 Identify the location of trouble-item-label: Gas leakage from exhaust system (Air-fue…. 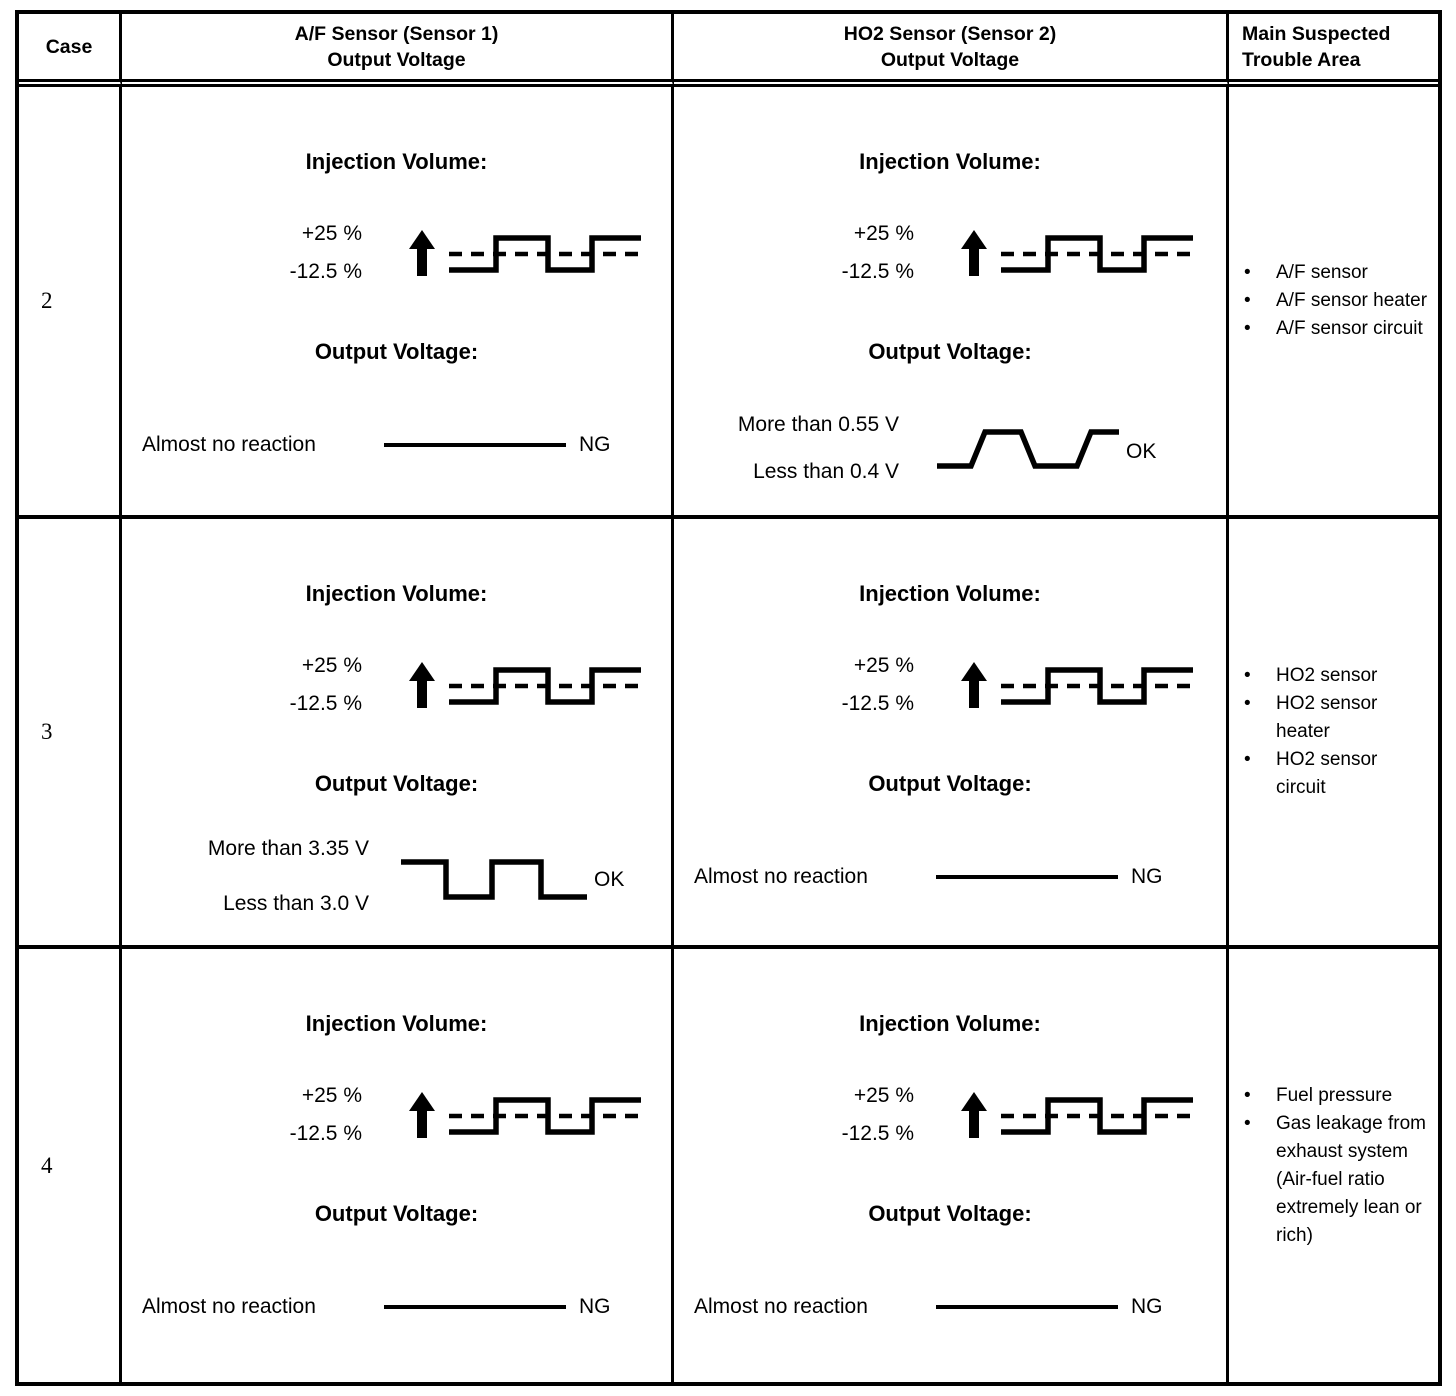
(1351, 1179).